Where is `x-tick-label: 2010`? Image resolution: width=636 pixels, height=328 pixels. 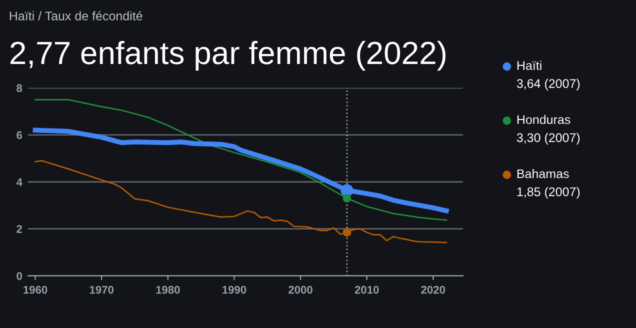 x-tick-label: 2010 is located at coordinates (366, 290).